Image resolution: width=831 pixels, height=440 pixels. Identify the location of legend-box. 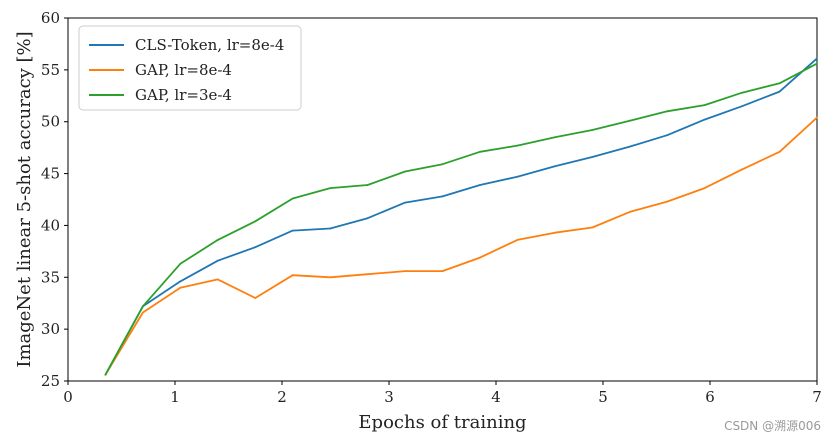
(190, 68).